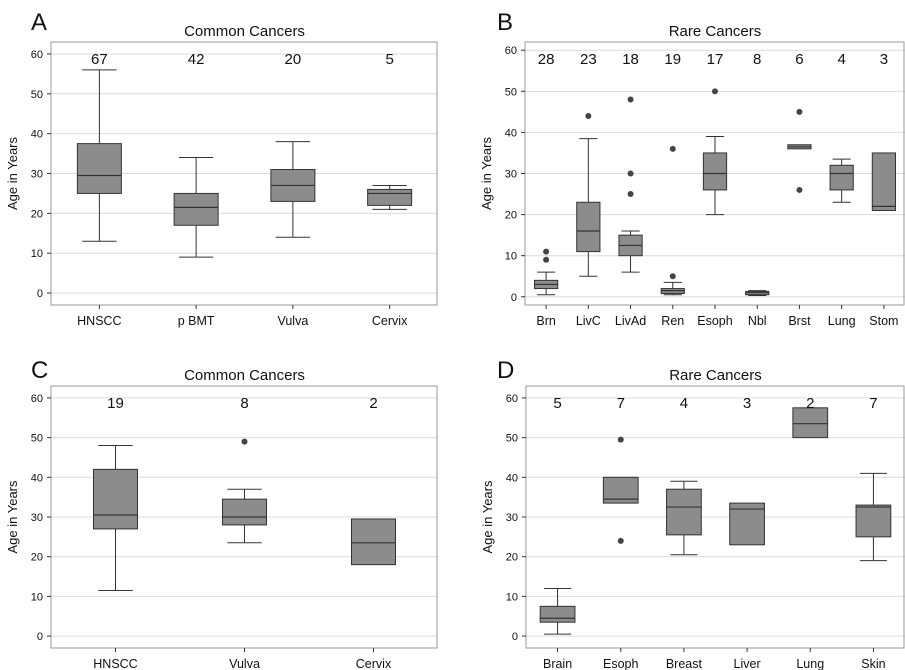 This screenshot has width=905, height=670. What do you see at coordinates (747, 403) in the screenshot?
I see `count-label: 3` at bounding box center [747, 403].